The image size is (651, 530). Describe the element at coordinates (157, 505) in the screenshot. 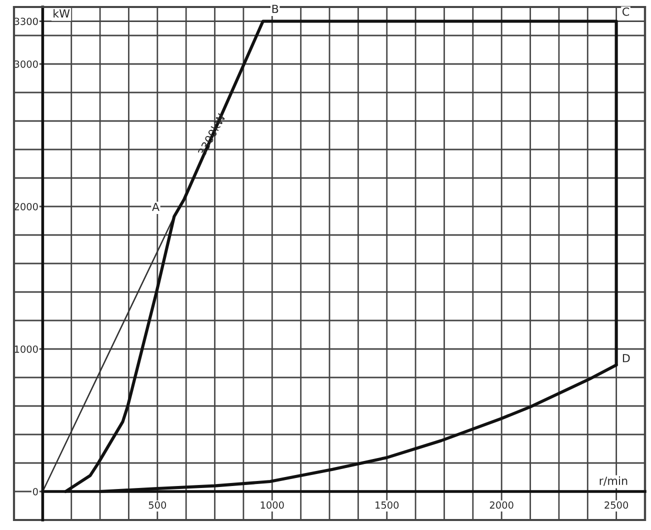

I see `x-tick-label: 500` at that location.